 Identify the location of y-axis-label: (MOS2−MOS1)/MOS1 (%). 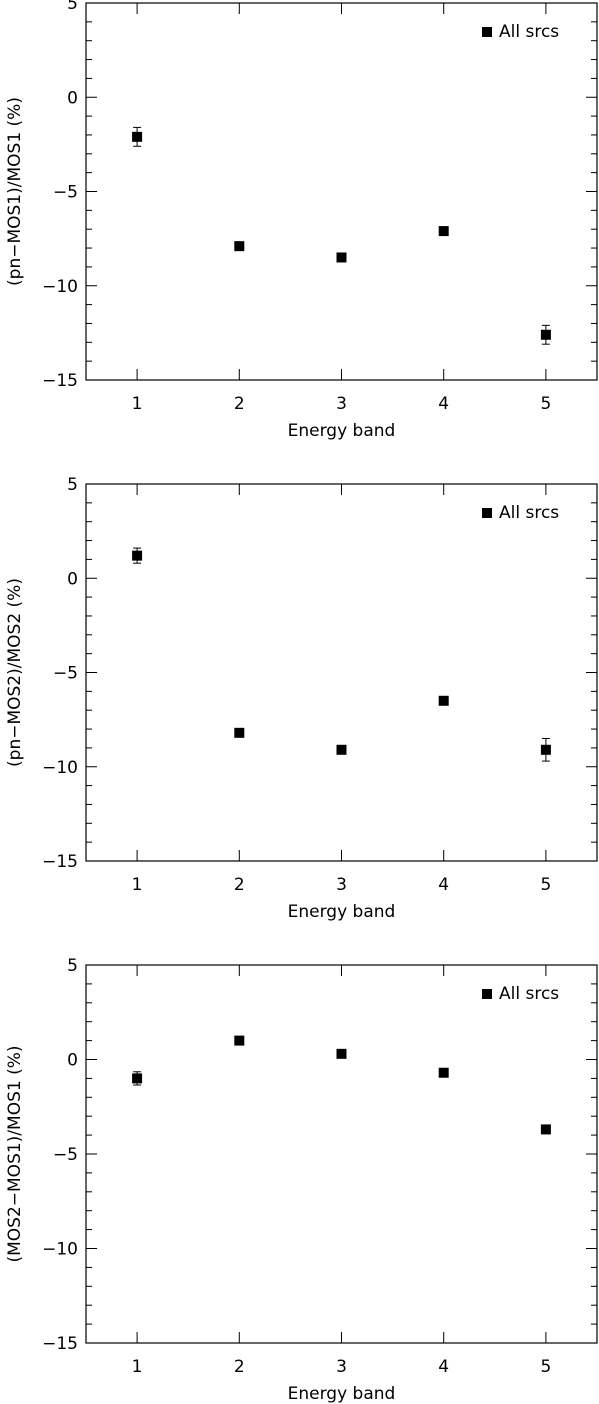
(15, 1153).